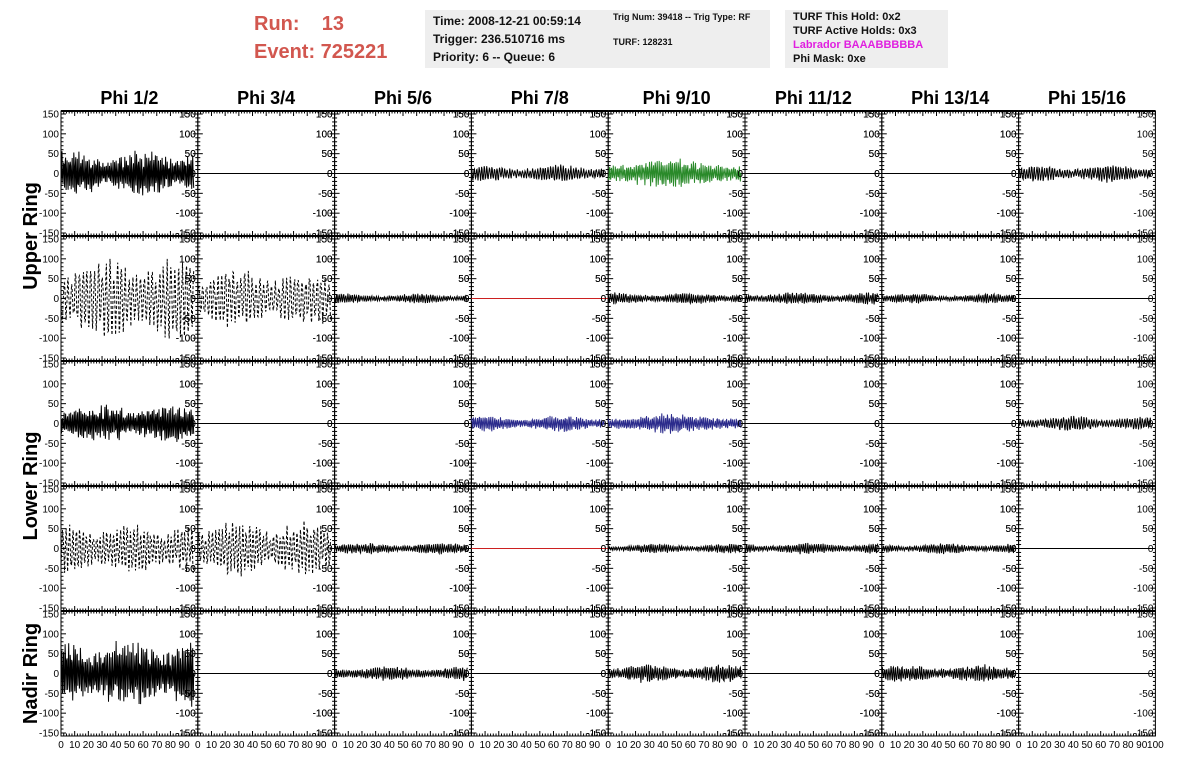 The height and width of the screenshot is (772, 1196). I want to click on column-header: Phi 15/16, so click(1087, 98).